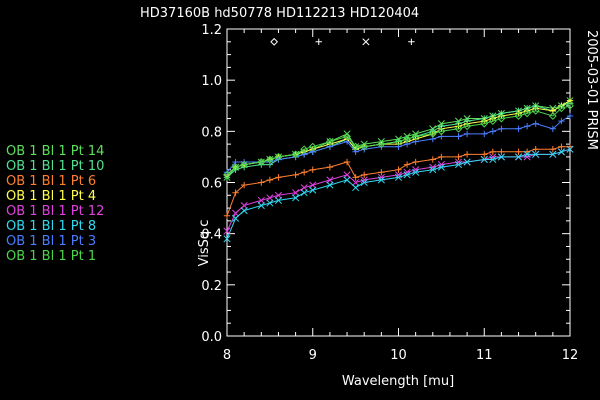  I want to click on legend-entry: OB 1 Bl 1 Pt 1, so click(51, 256).